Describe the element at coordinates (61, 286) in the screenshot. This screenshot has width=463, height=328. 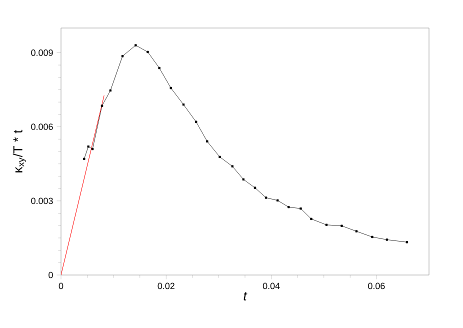
I see `x-tick-label: 0` at that location.